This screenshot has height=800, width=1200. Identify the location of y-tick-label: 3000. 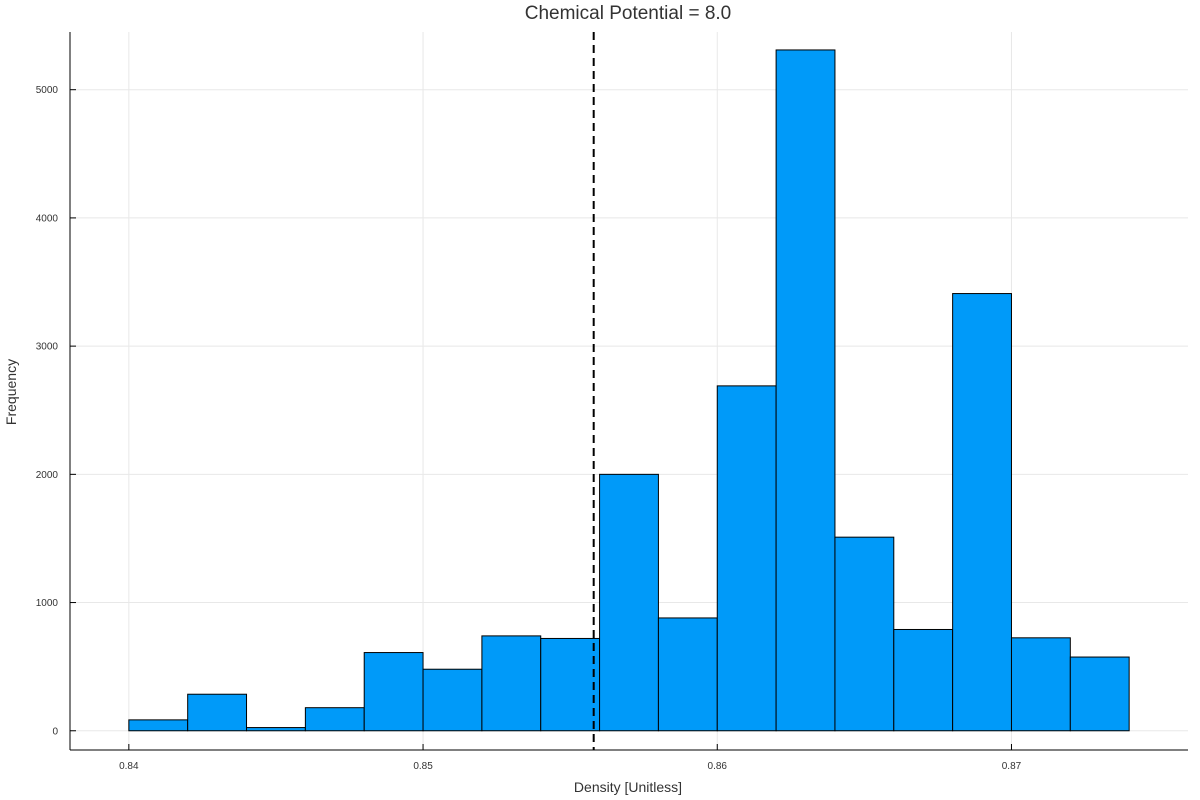
(47, 347).